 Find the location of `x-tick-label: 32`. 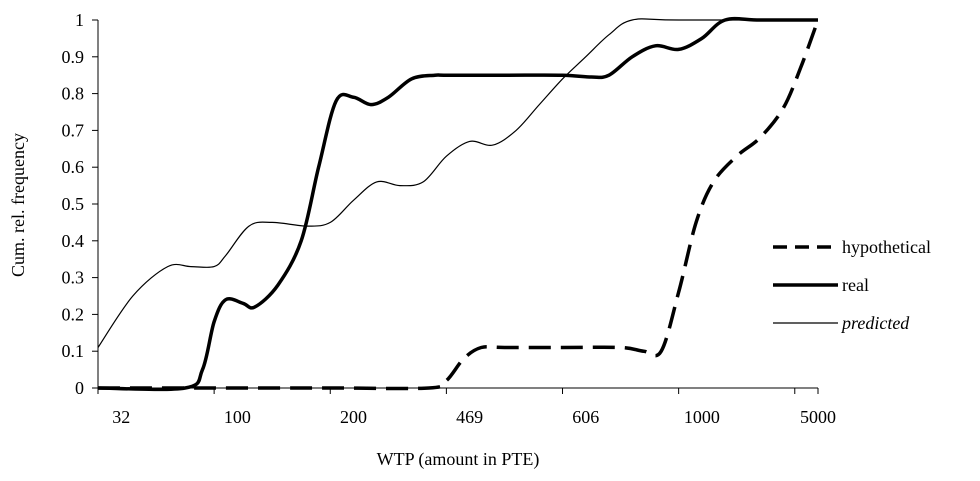

x-tick-label: 32 is located at coordinates (121, 417).